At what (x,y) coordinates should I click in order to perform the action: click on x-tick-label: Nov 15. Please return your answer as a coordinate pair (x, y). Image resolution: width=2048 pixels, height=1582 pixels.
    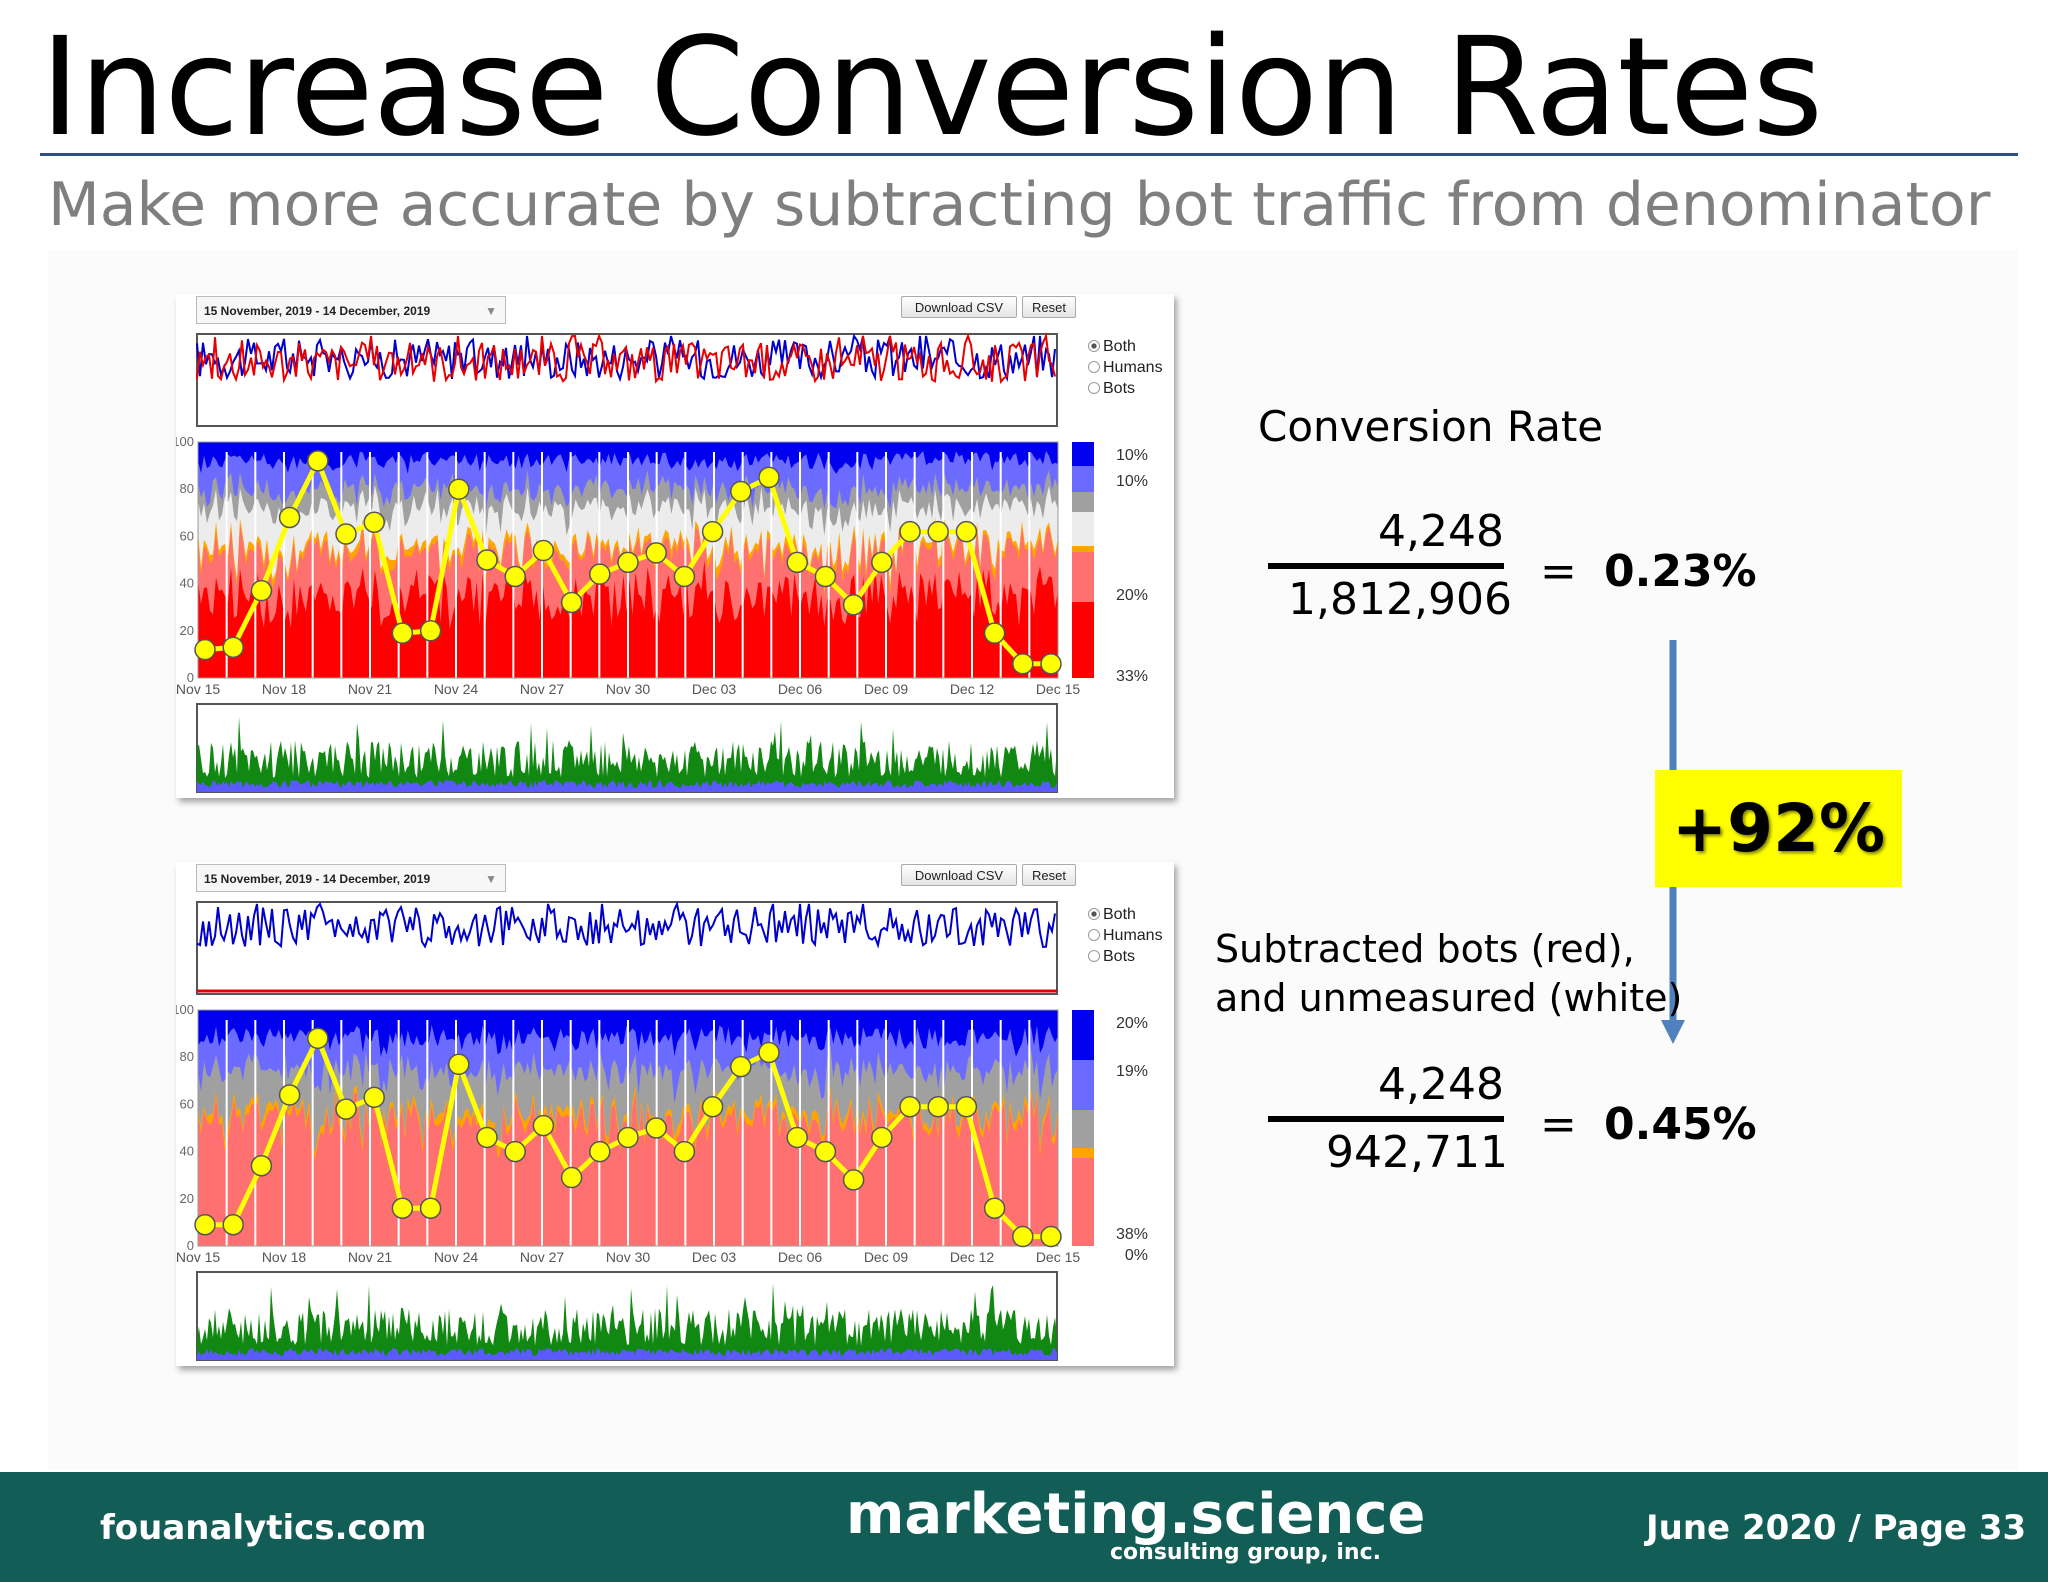
    Looking at the image, I should click on (198, 689).